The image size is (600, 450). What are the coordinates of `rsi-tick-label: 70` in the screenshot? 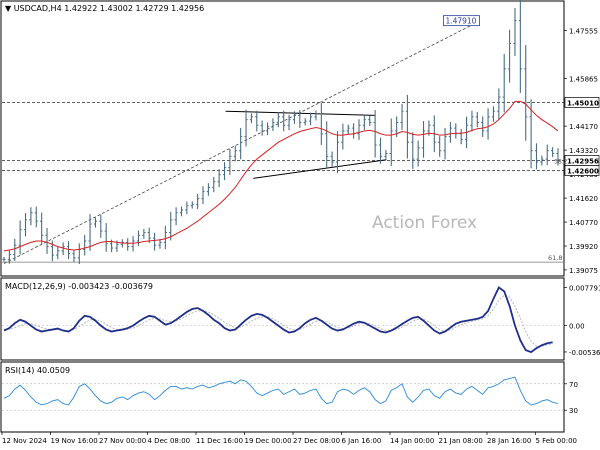 It's located at (573, 385).